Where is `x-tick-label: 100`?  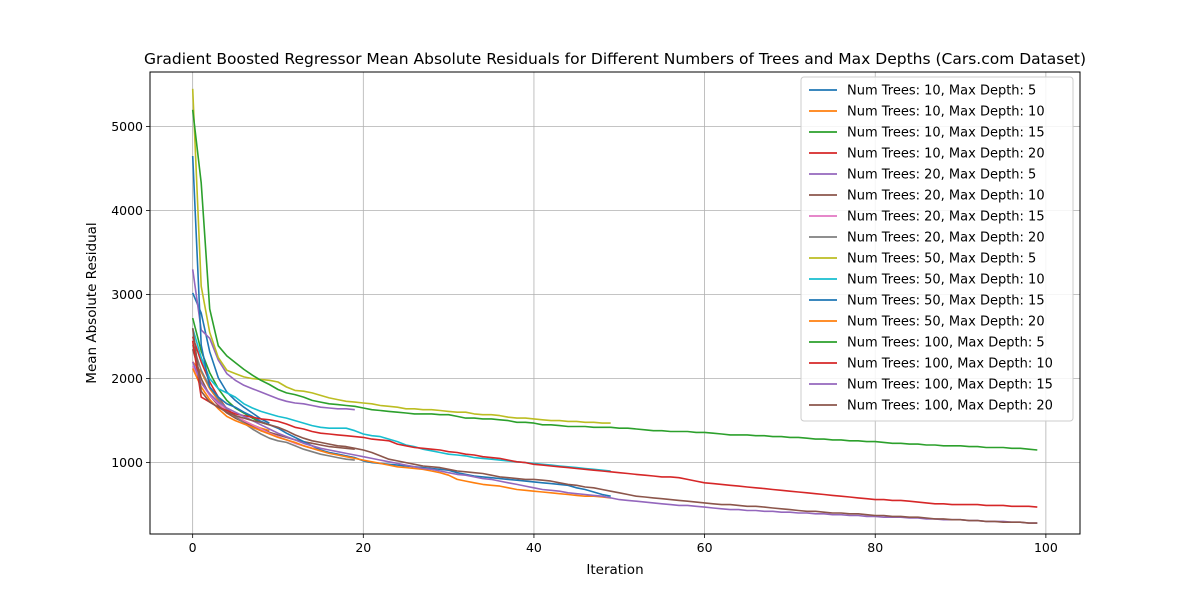 x-tick-label: 100 is located at coordinates (1046, 547).